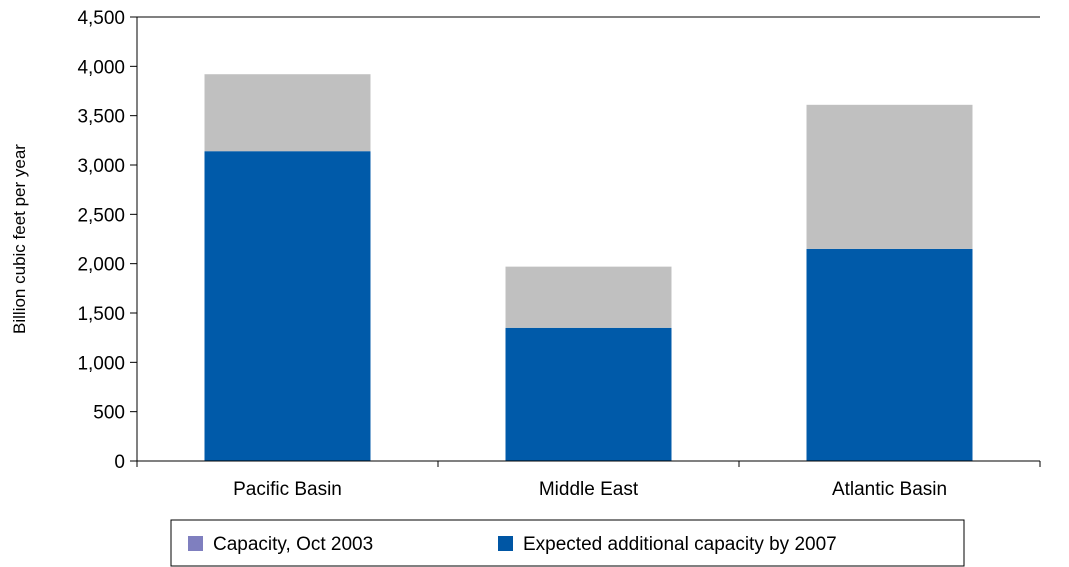 This screenshot has height=567, width=1069. What do you see at coordinates (589, 489) in the screenshot?
I see `x-tick-label: Middle East` at bounding box center [589, 489].